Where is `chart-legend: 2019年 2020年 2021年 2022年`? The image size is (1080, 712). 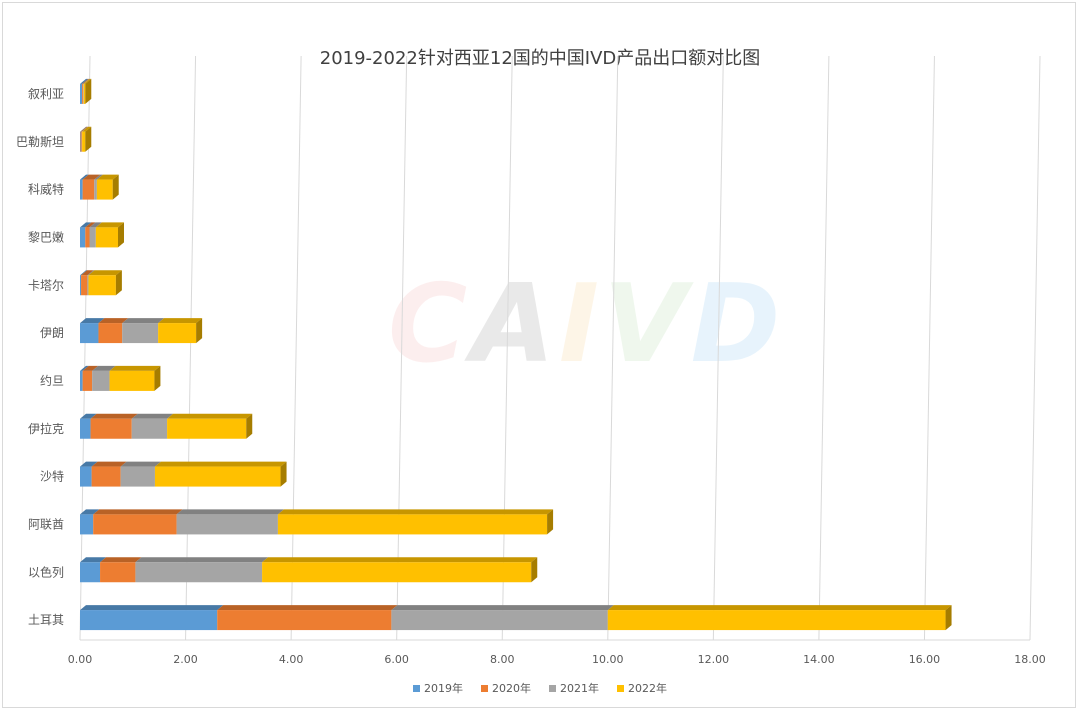 chart-legend: 2019年 2020年 2021年 2022年 is located at coordinates (540, 688).